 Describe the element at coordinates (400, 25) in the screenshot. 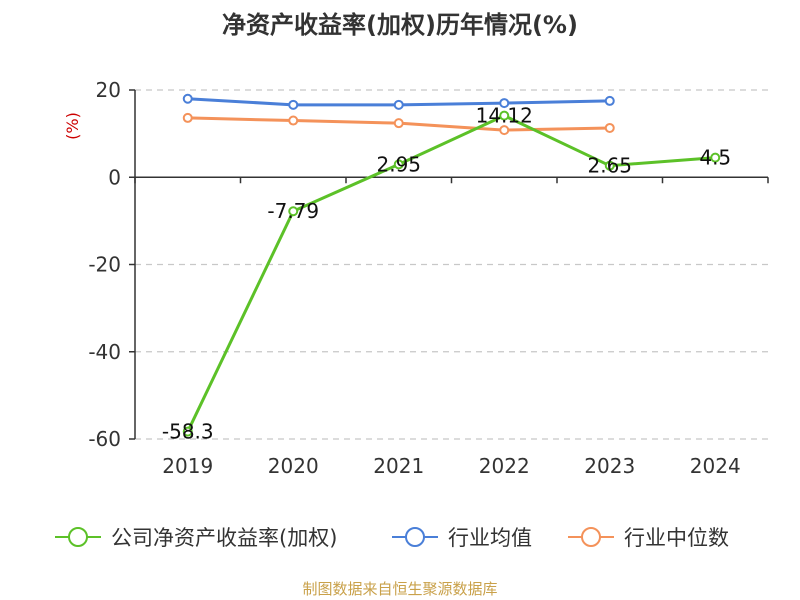

I see `chart-title: 净资产收益率(加权)历年情况(%)` at that location.